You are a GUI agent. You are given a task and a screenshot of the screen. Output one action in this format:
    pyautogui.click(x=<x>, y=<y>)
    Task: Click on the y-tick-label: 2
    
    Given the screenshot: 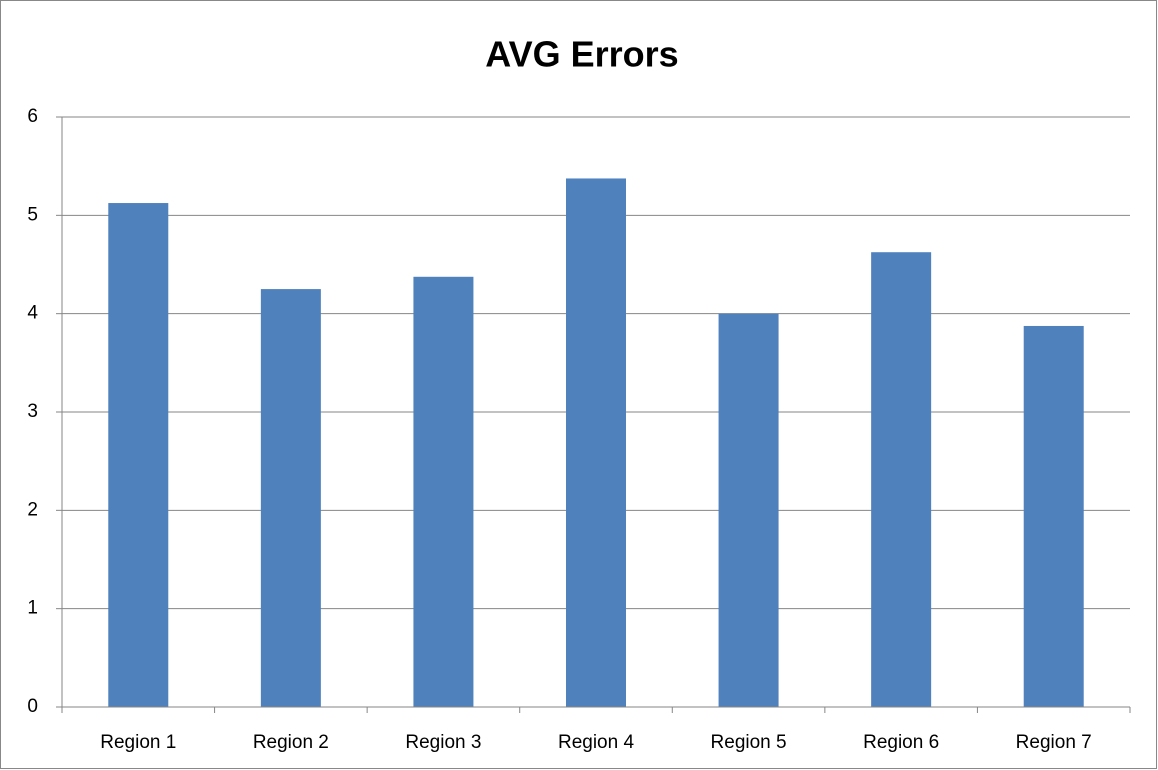 What is the action you would take?
    pyautogui.click(x=32, y=509)
    